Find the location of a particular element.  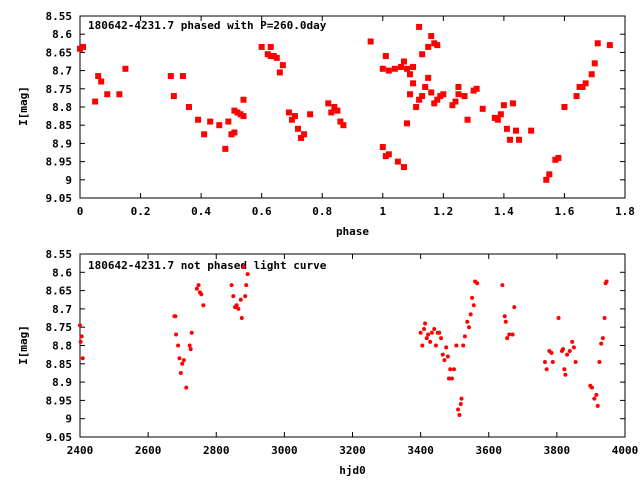

y-tick-label: 8.9 is located at coordinates (62, 382).